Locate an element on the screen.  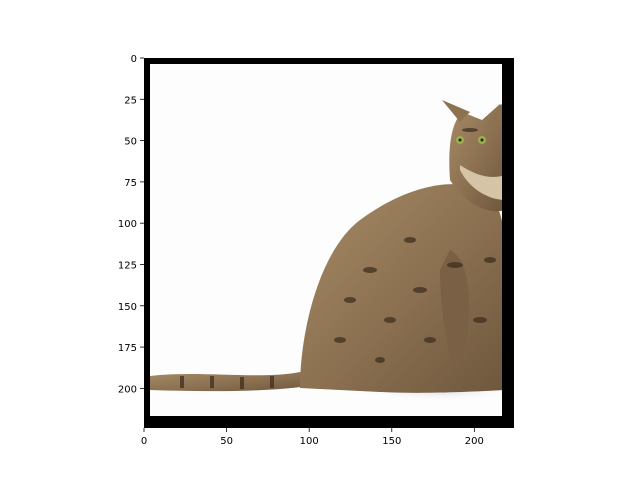
y-tick-label: 125 is located at coordinates (127, 265).